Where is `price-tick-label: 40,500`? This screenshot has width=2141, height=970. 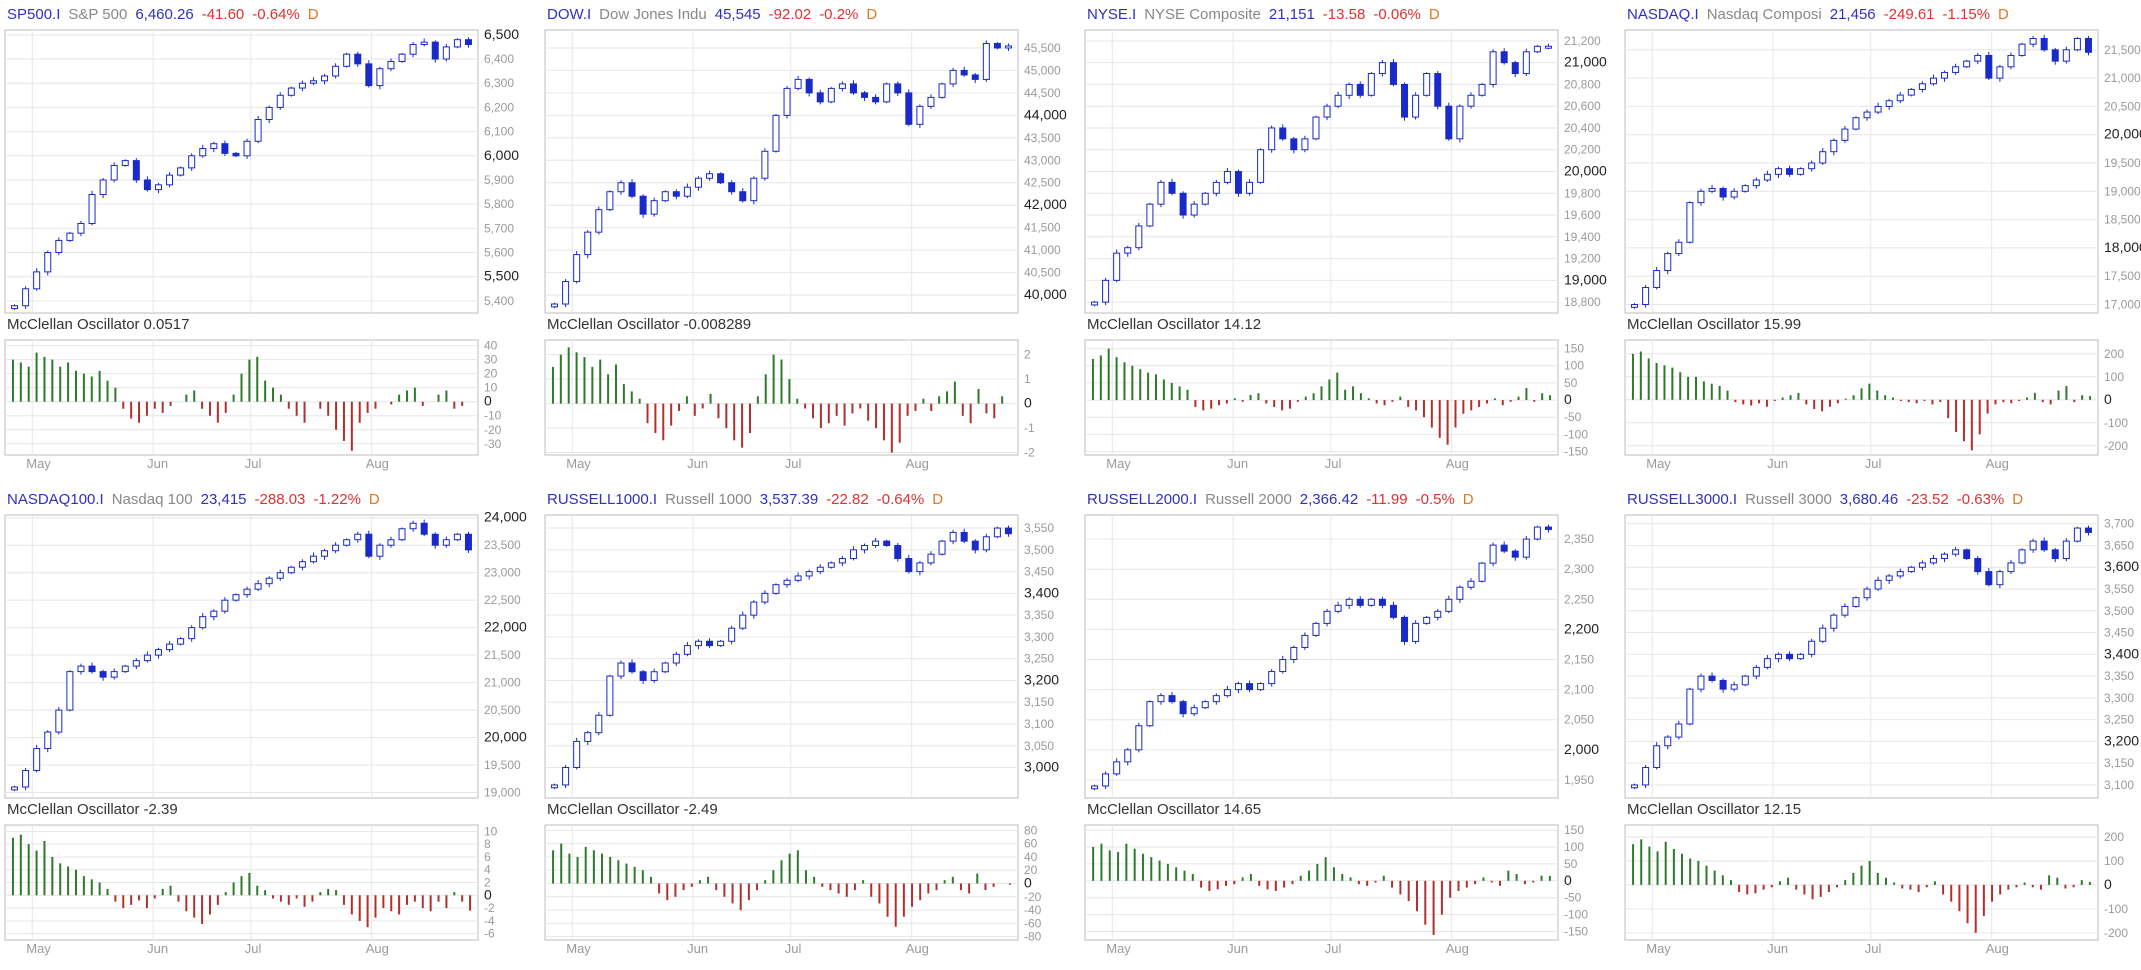
price-tick-label: 40,500 is located at coordinates (1042, 273).